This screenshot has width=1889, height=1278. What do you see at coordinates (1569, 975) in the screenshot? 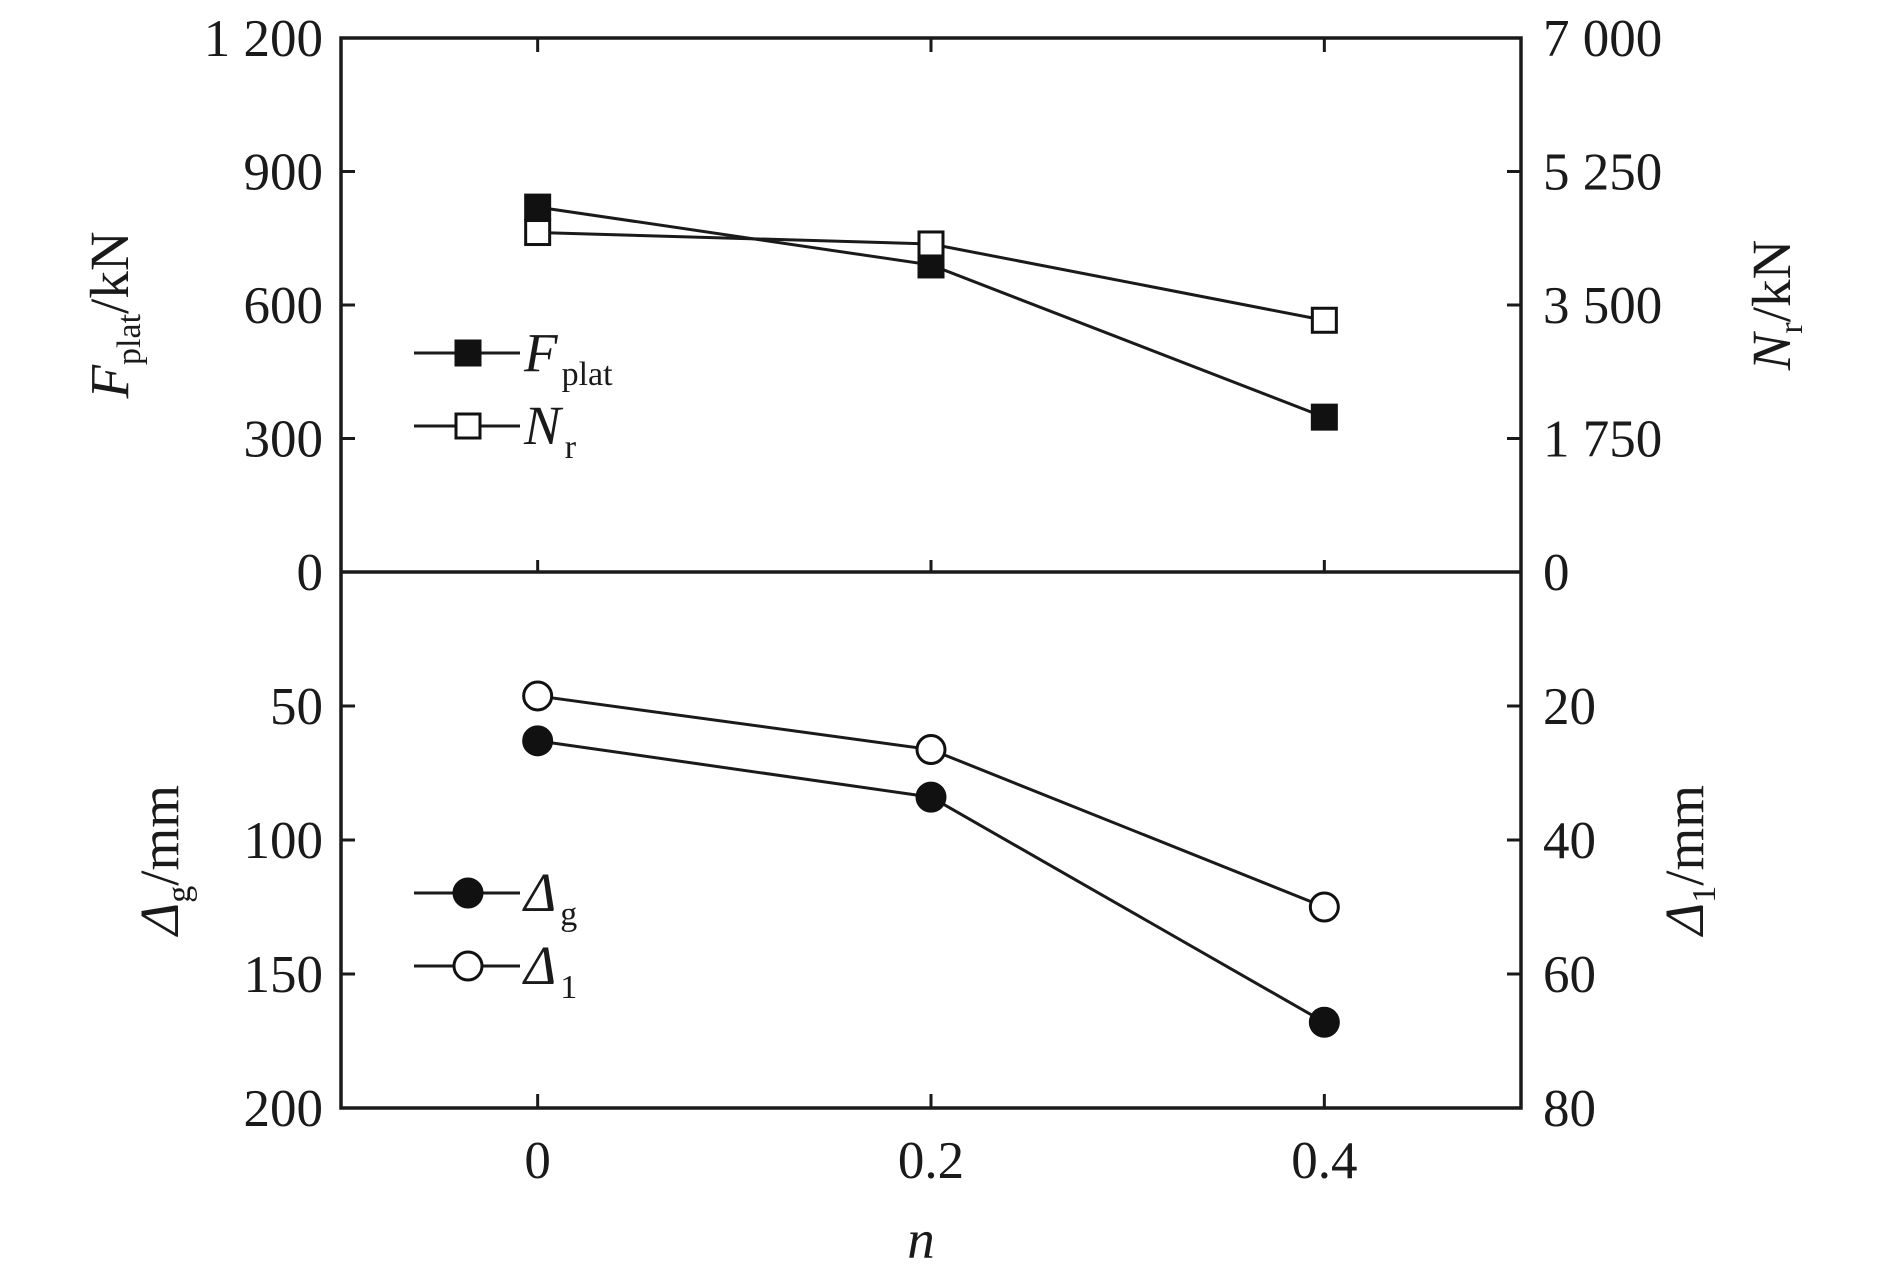
I see `bottom-right-y-tick-label-2: 60` at bounding box center [1569, 975].